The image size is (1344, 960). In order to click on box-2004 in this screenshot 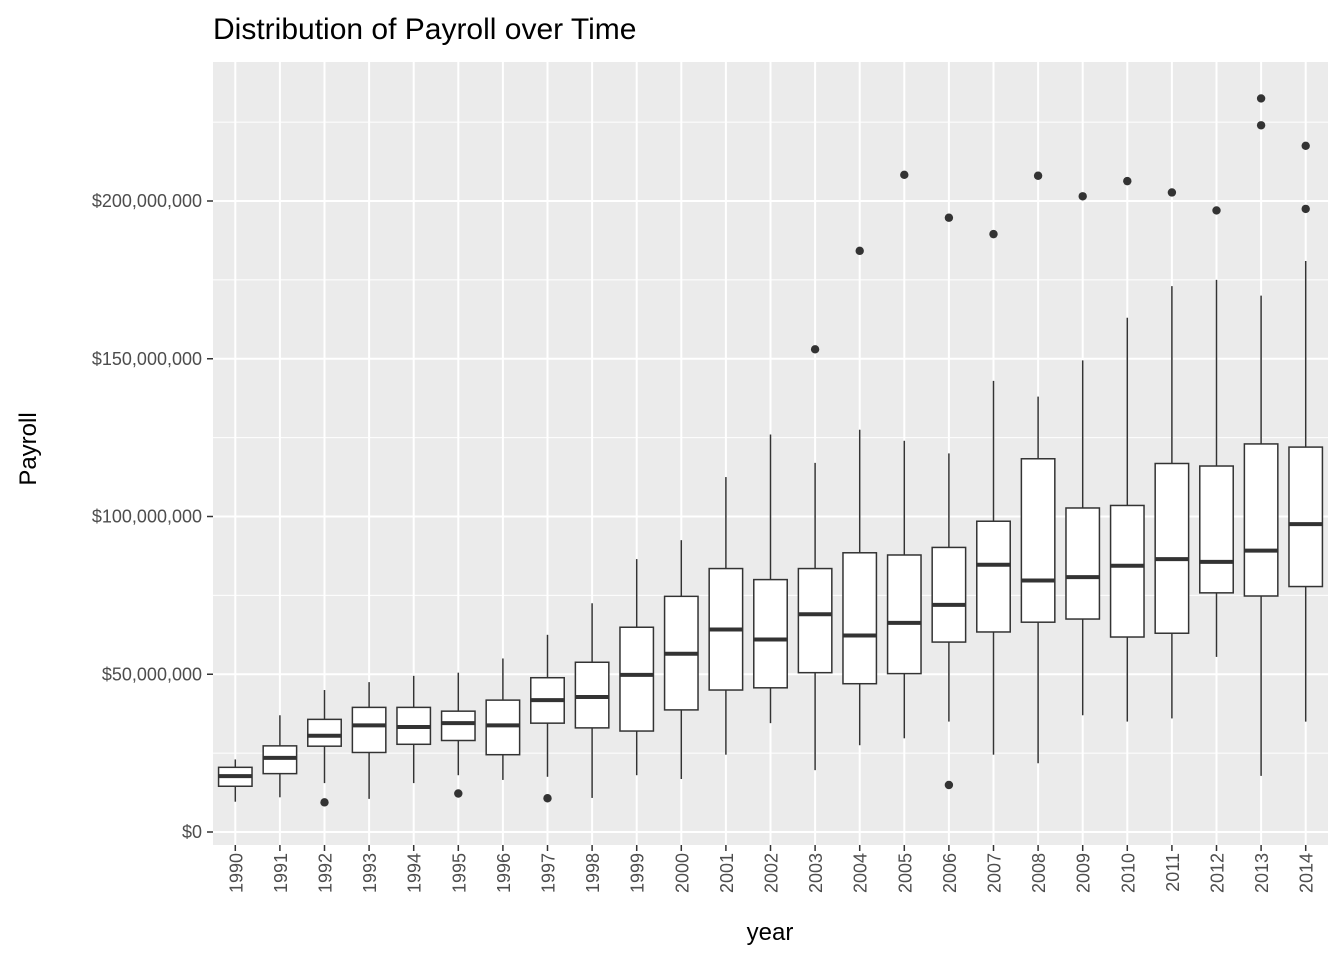, I will do `click(860, 496)`.